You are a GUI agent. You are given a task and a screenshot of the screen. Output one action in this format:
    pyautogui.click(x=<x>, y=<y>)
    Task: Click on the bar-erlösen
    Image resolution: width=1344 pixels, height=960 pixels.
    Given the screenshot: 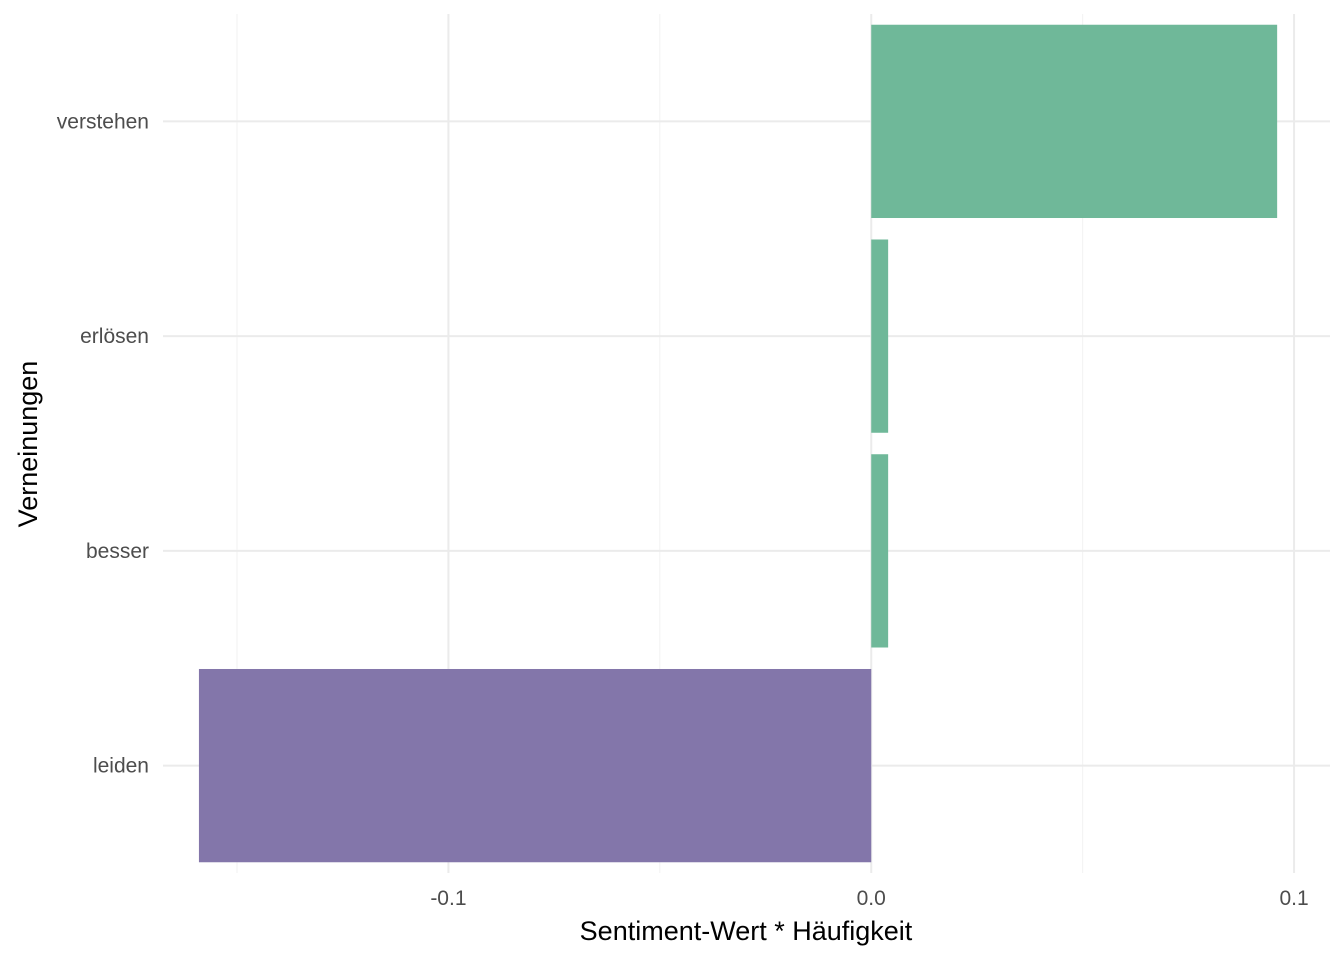 What is the action you would take?
    pyautogui.click(x=880, y=336)
    